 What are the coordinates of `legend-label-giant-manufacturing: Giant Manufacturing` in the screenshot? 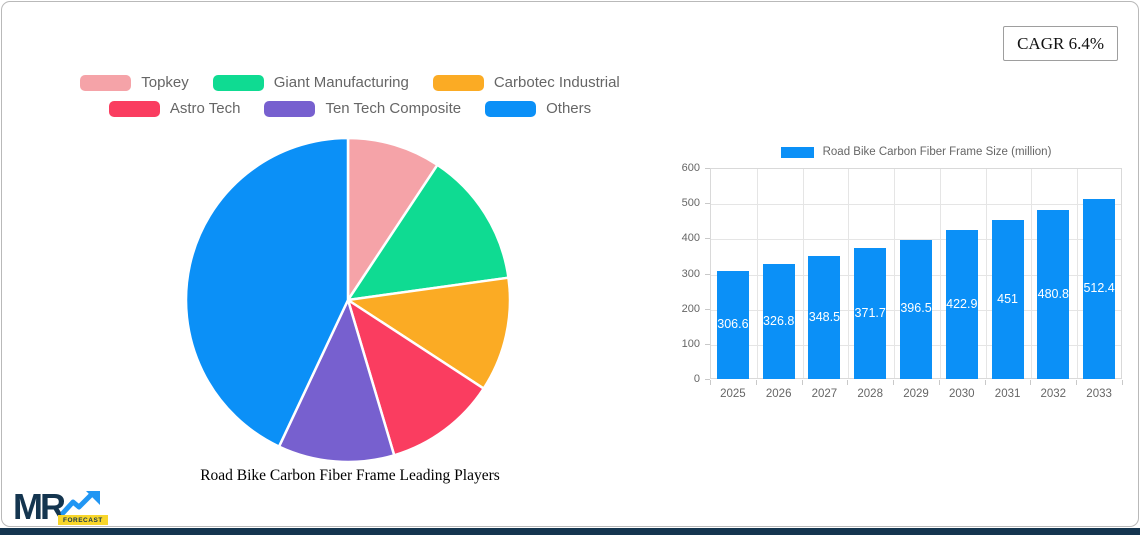 It's located at (341, 82).